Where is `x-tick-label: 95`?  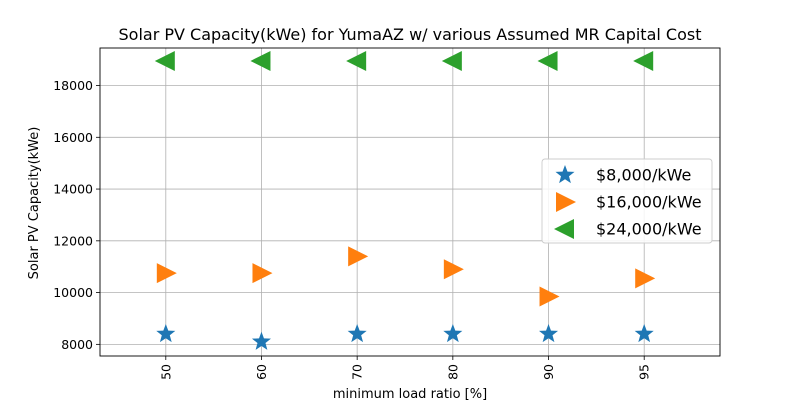
x-tick-label: 95 is located at coordinates (644, 372).